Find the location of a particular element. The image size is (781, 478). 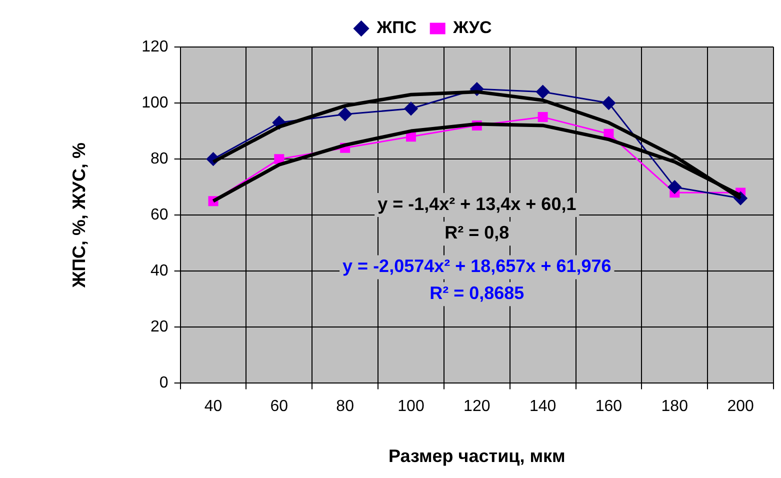

y-tick-label: 120 is located at coordinates (155, 47).